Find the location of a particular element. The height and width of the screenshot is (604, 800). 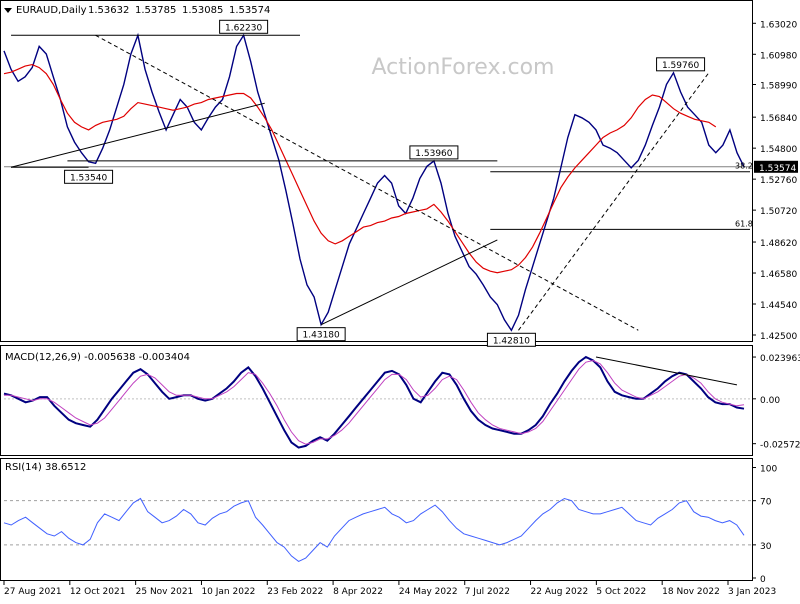

fib-level-label: 38.2 is located at coordinates (744, 166).